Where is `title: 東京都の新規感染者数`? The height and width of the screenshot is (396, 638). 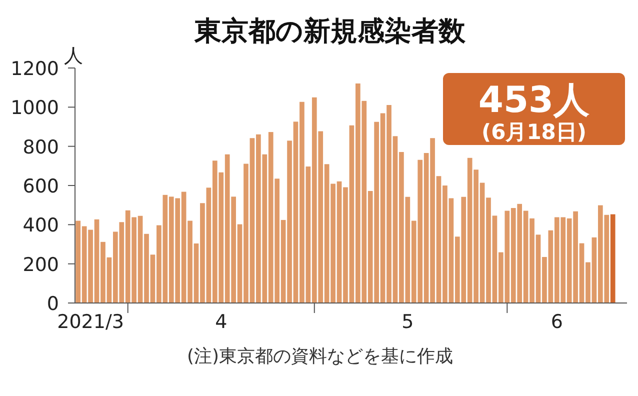 title: 東京都の新規感染者数 is located at coordinates (330, 31).